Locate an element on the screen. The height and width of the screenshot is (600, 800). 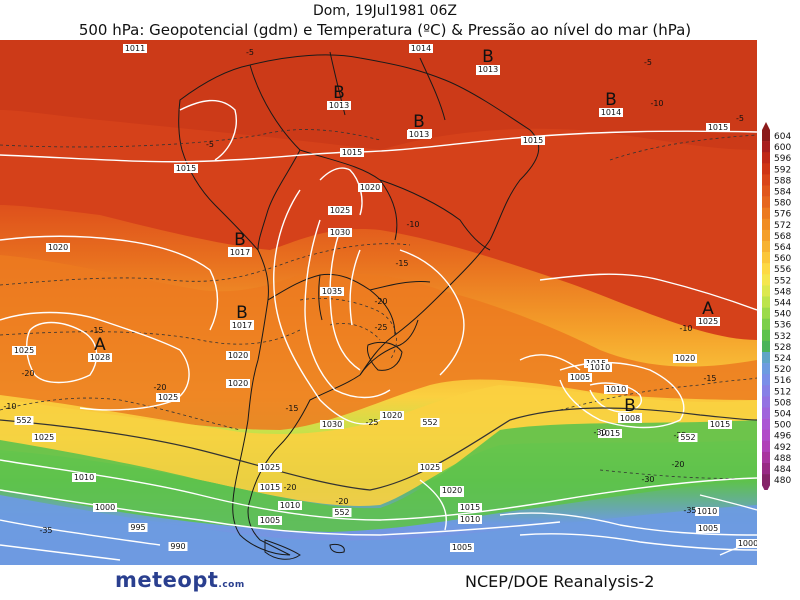
center-value: 1013 is located at coordinates (339, 105).